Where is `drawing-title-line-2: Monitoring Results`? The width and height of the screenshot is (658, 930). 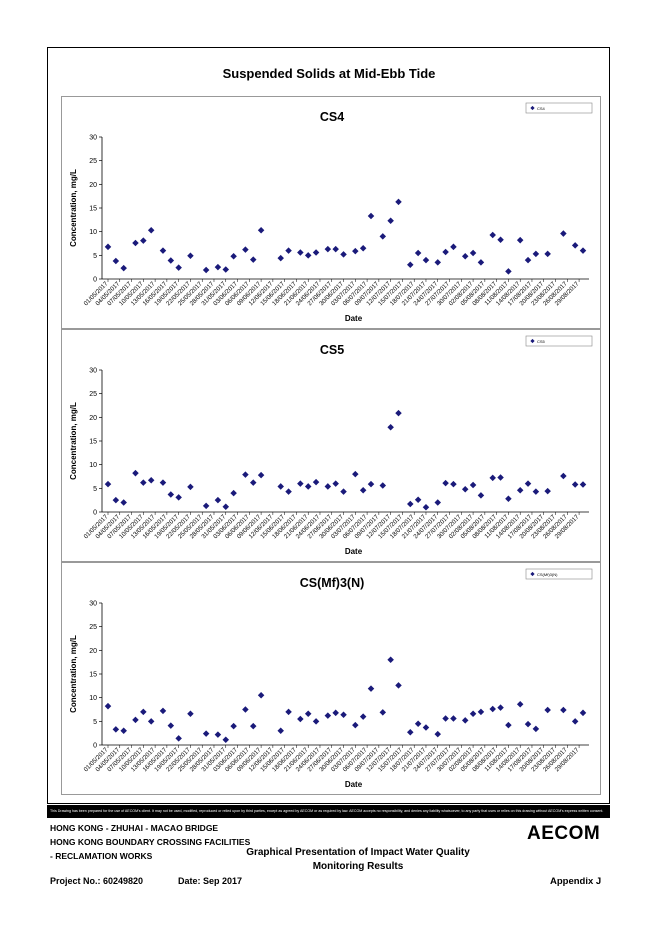
drawing-title-line-2: Monitoring Results is located at coordinates (358, 866).